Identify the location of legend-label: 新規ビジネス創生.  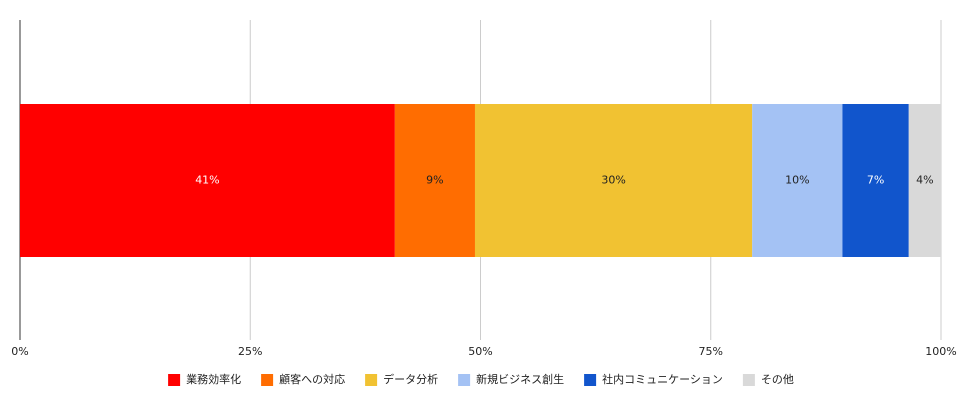
(520, 379).